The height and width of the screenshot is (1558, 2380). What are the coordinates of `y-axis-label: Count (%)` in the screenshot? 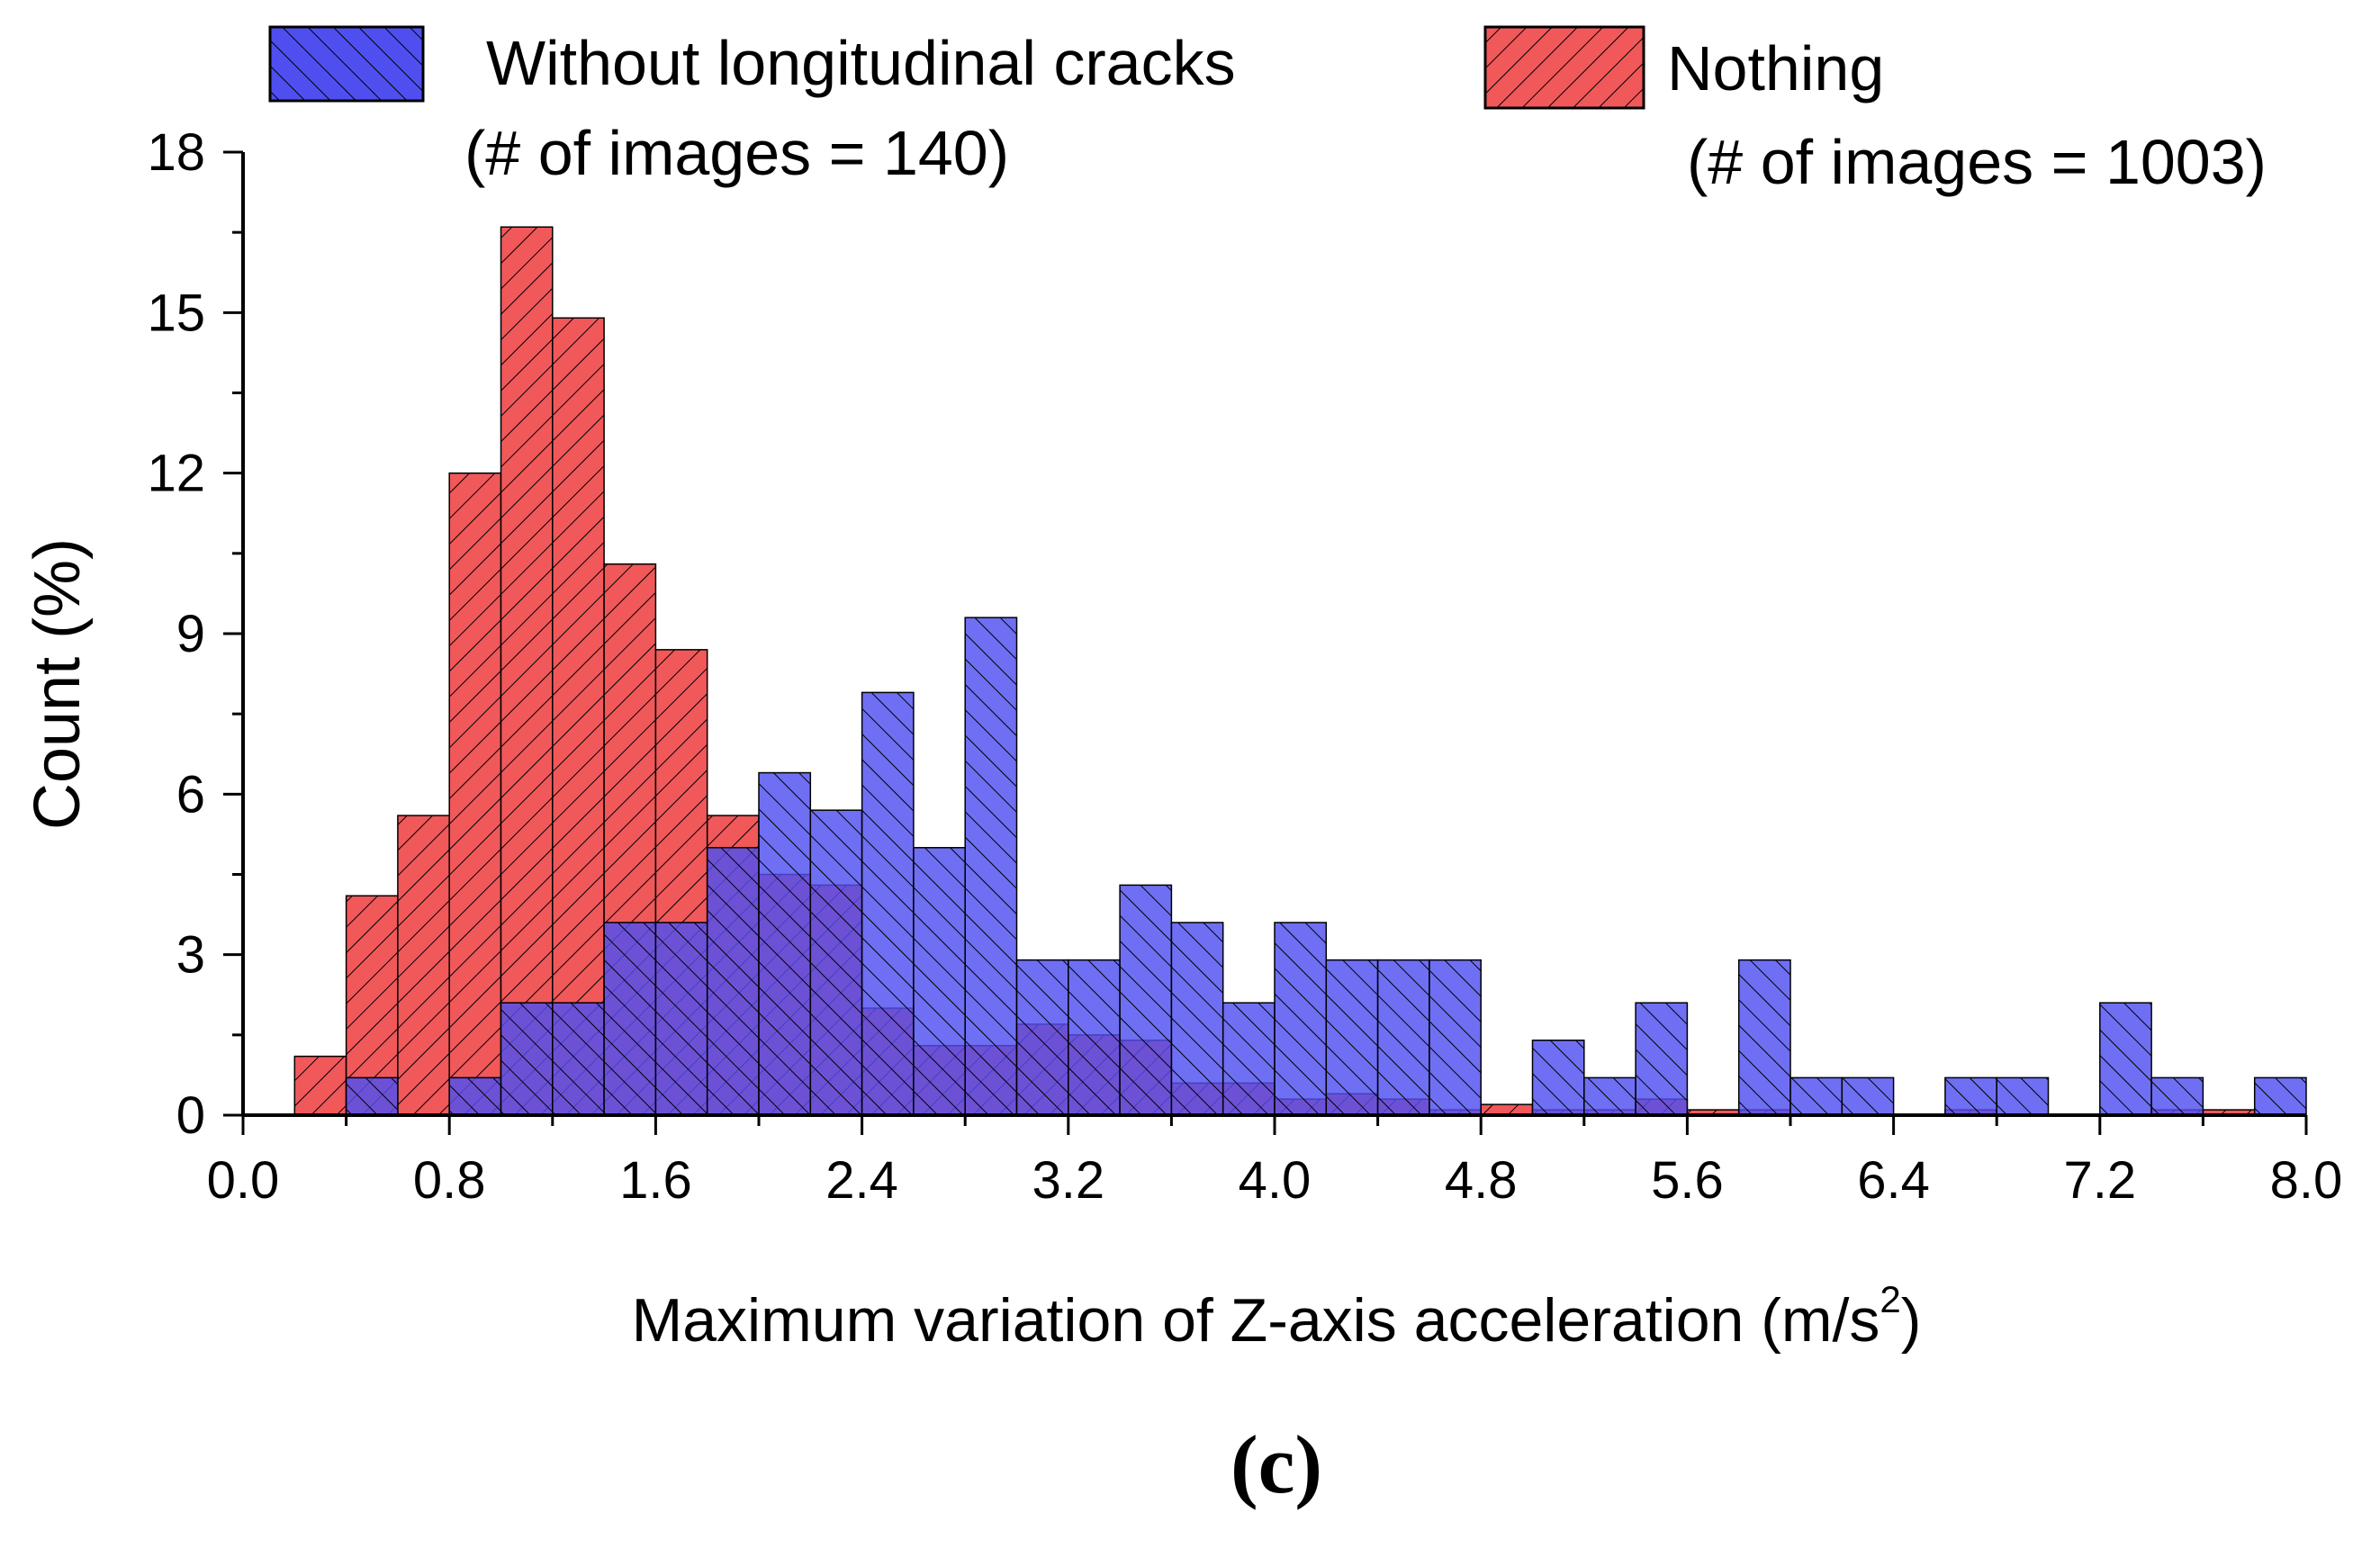 It's located at (58, 684).